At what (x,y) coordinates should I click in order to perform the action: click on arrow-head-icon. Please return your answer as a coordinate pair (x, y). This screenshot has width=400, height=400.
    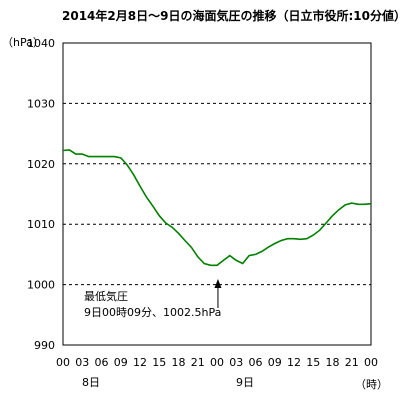
    Looking at the image, I should click on (218, 283).